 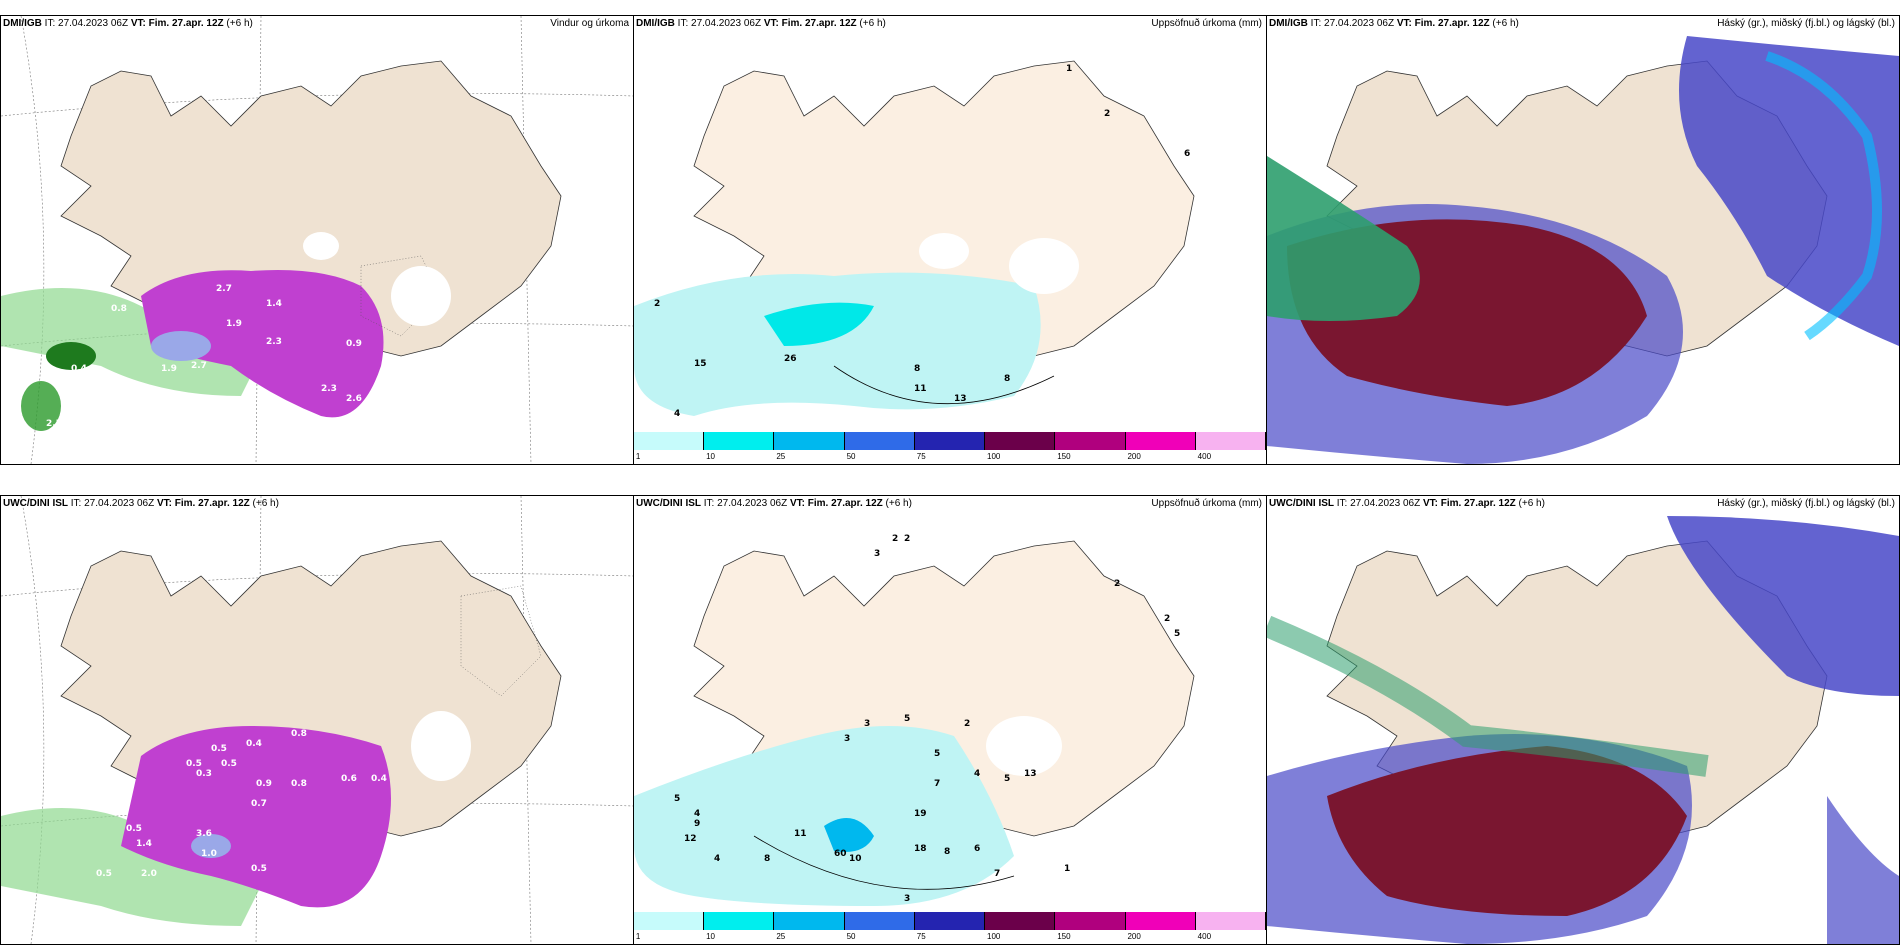 I want to click on contour-label: 10, so click(x=855, y=859).